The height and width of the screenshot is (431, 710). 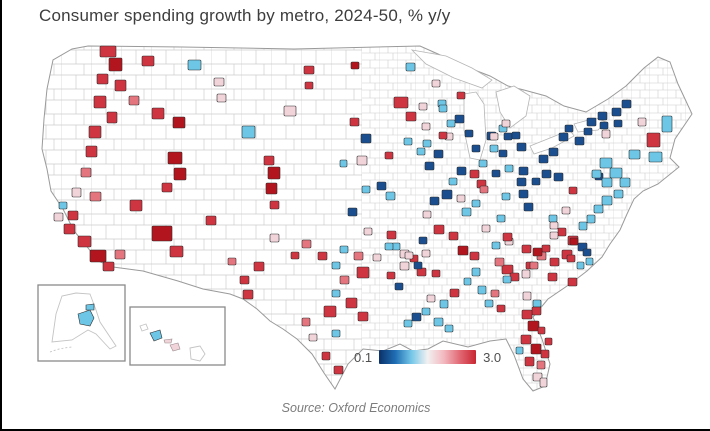 What do you see at coordinates (177, 336) in the screenshot?
I see `hawaii-inset-box` at bounding box center [177, 336].